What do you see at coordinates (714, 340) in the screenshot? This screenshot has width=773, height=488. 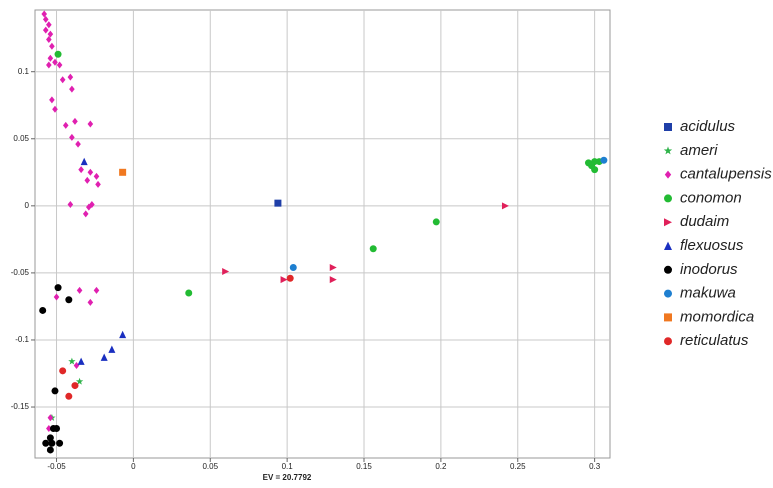 I see `legend-label: reticulatus` at bounding box center [714, 340].